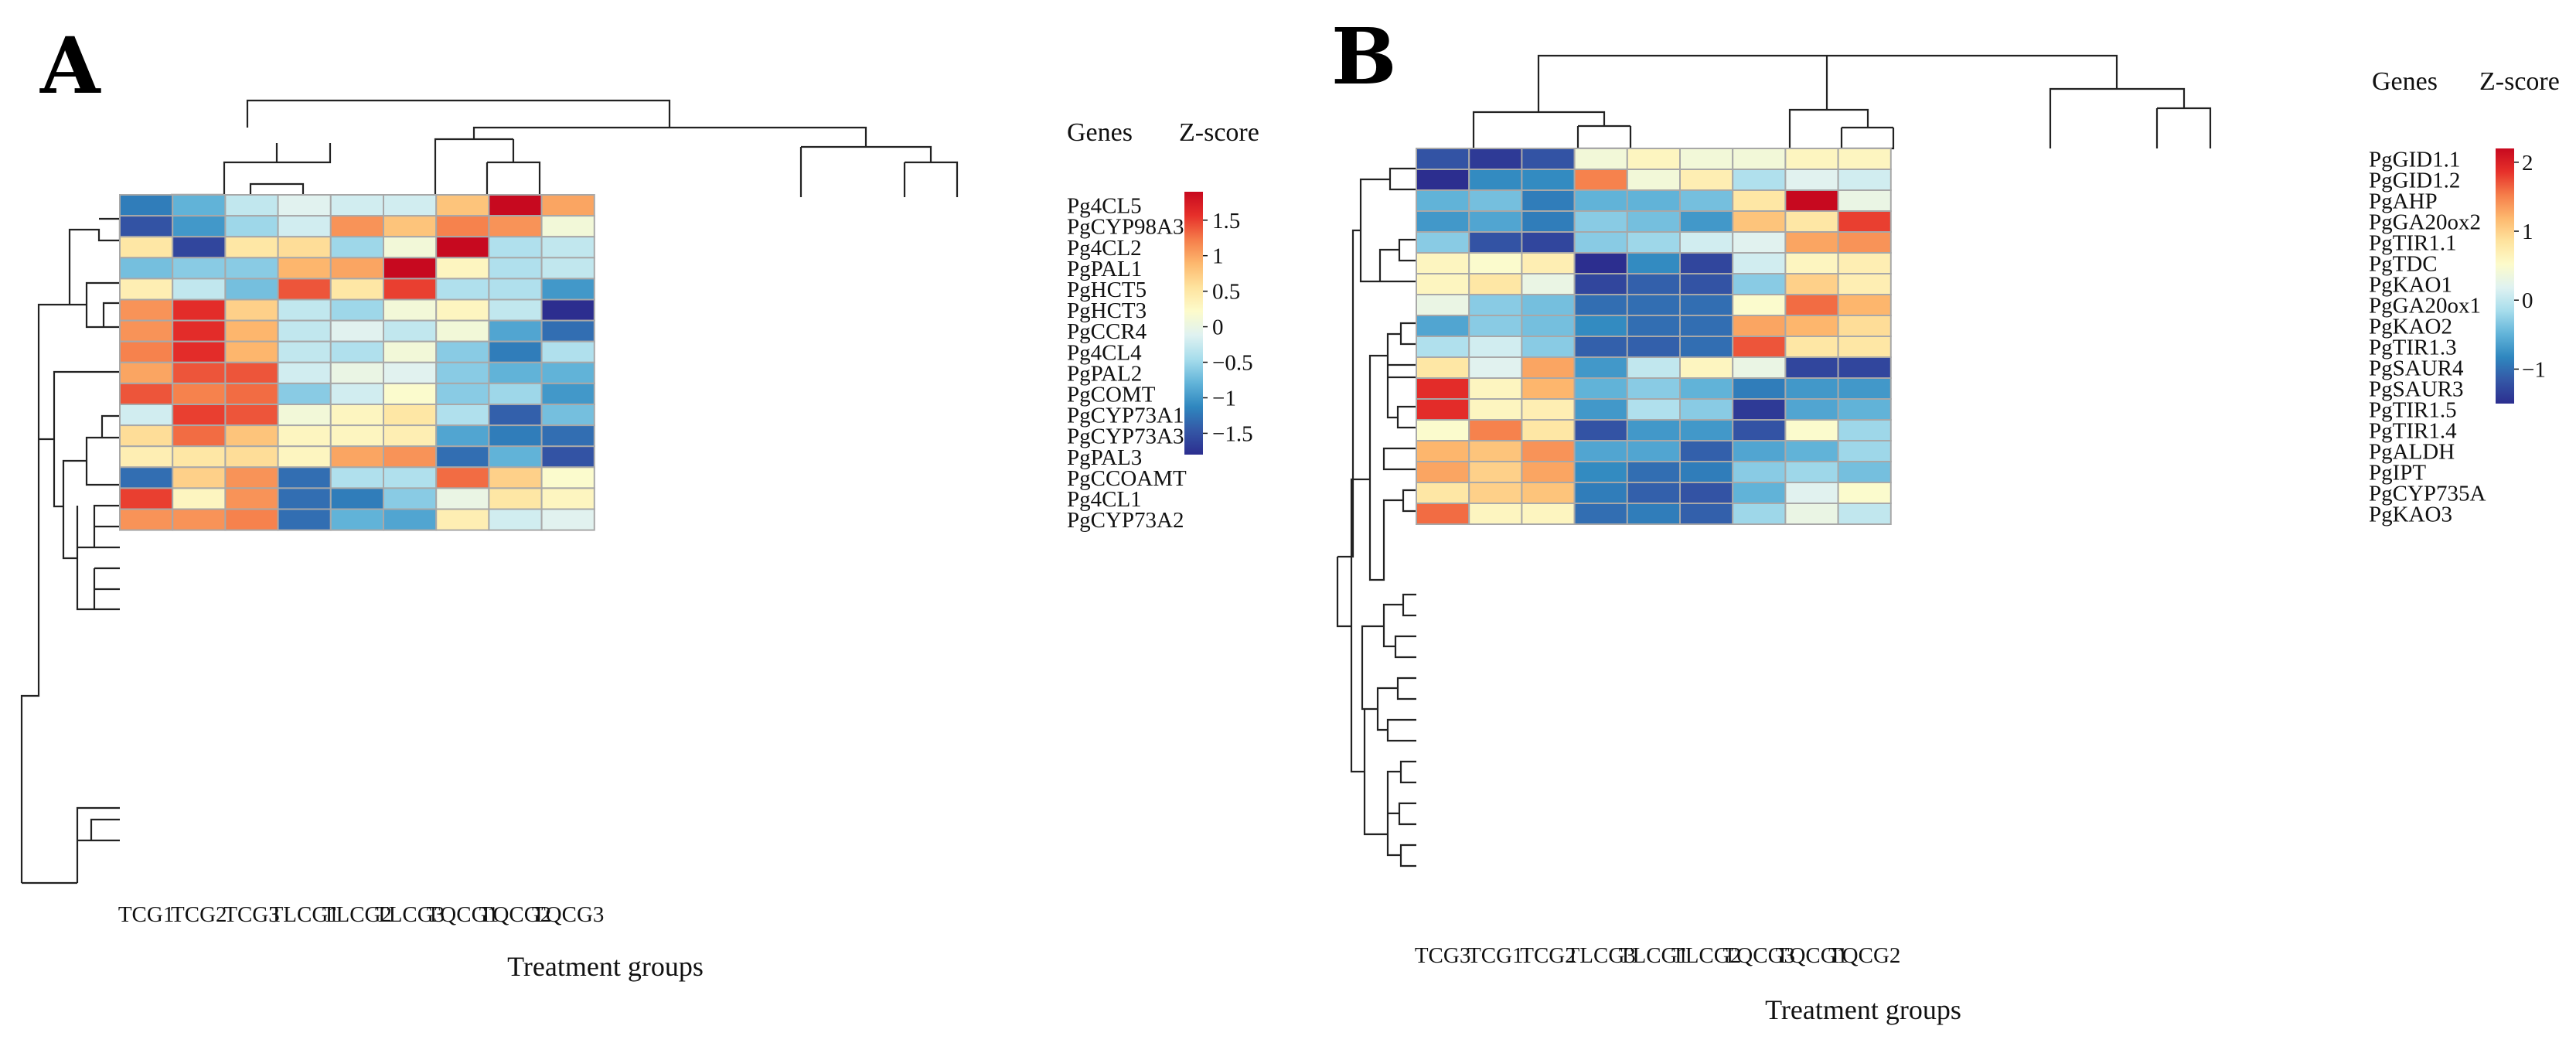 The height and width of the screenshot is (1043, 2576). What do you see at coordinates (515, 205) in the screenshot?
I see `panel-a-cell-Pg4CL5-TQCG2` at bounding box center [515, 205].